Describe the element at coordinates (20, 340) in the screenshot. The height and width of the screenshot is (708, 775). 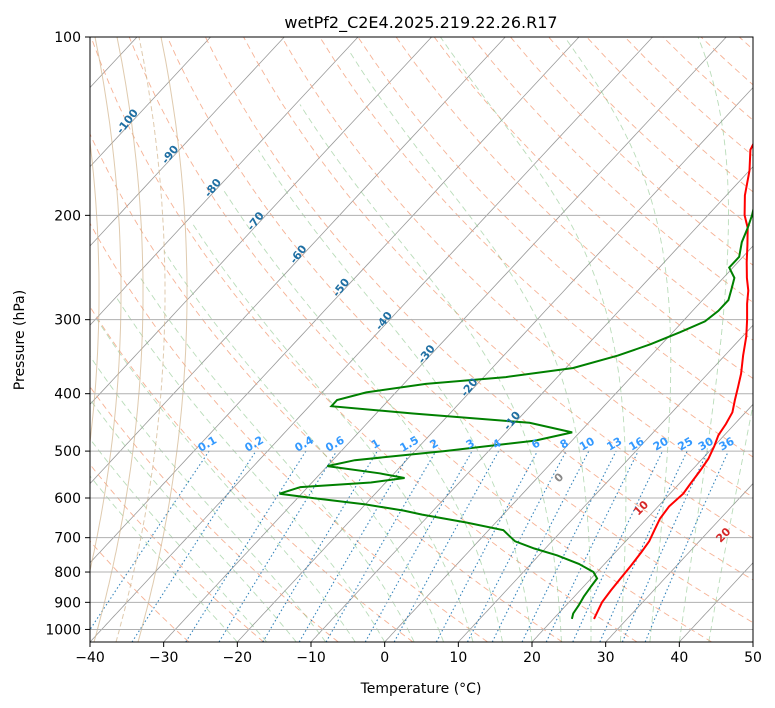
I see `y-axis-title: Pressure (hPa)` at that location.